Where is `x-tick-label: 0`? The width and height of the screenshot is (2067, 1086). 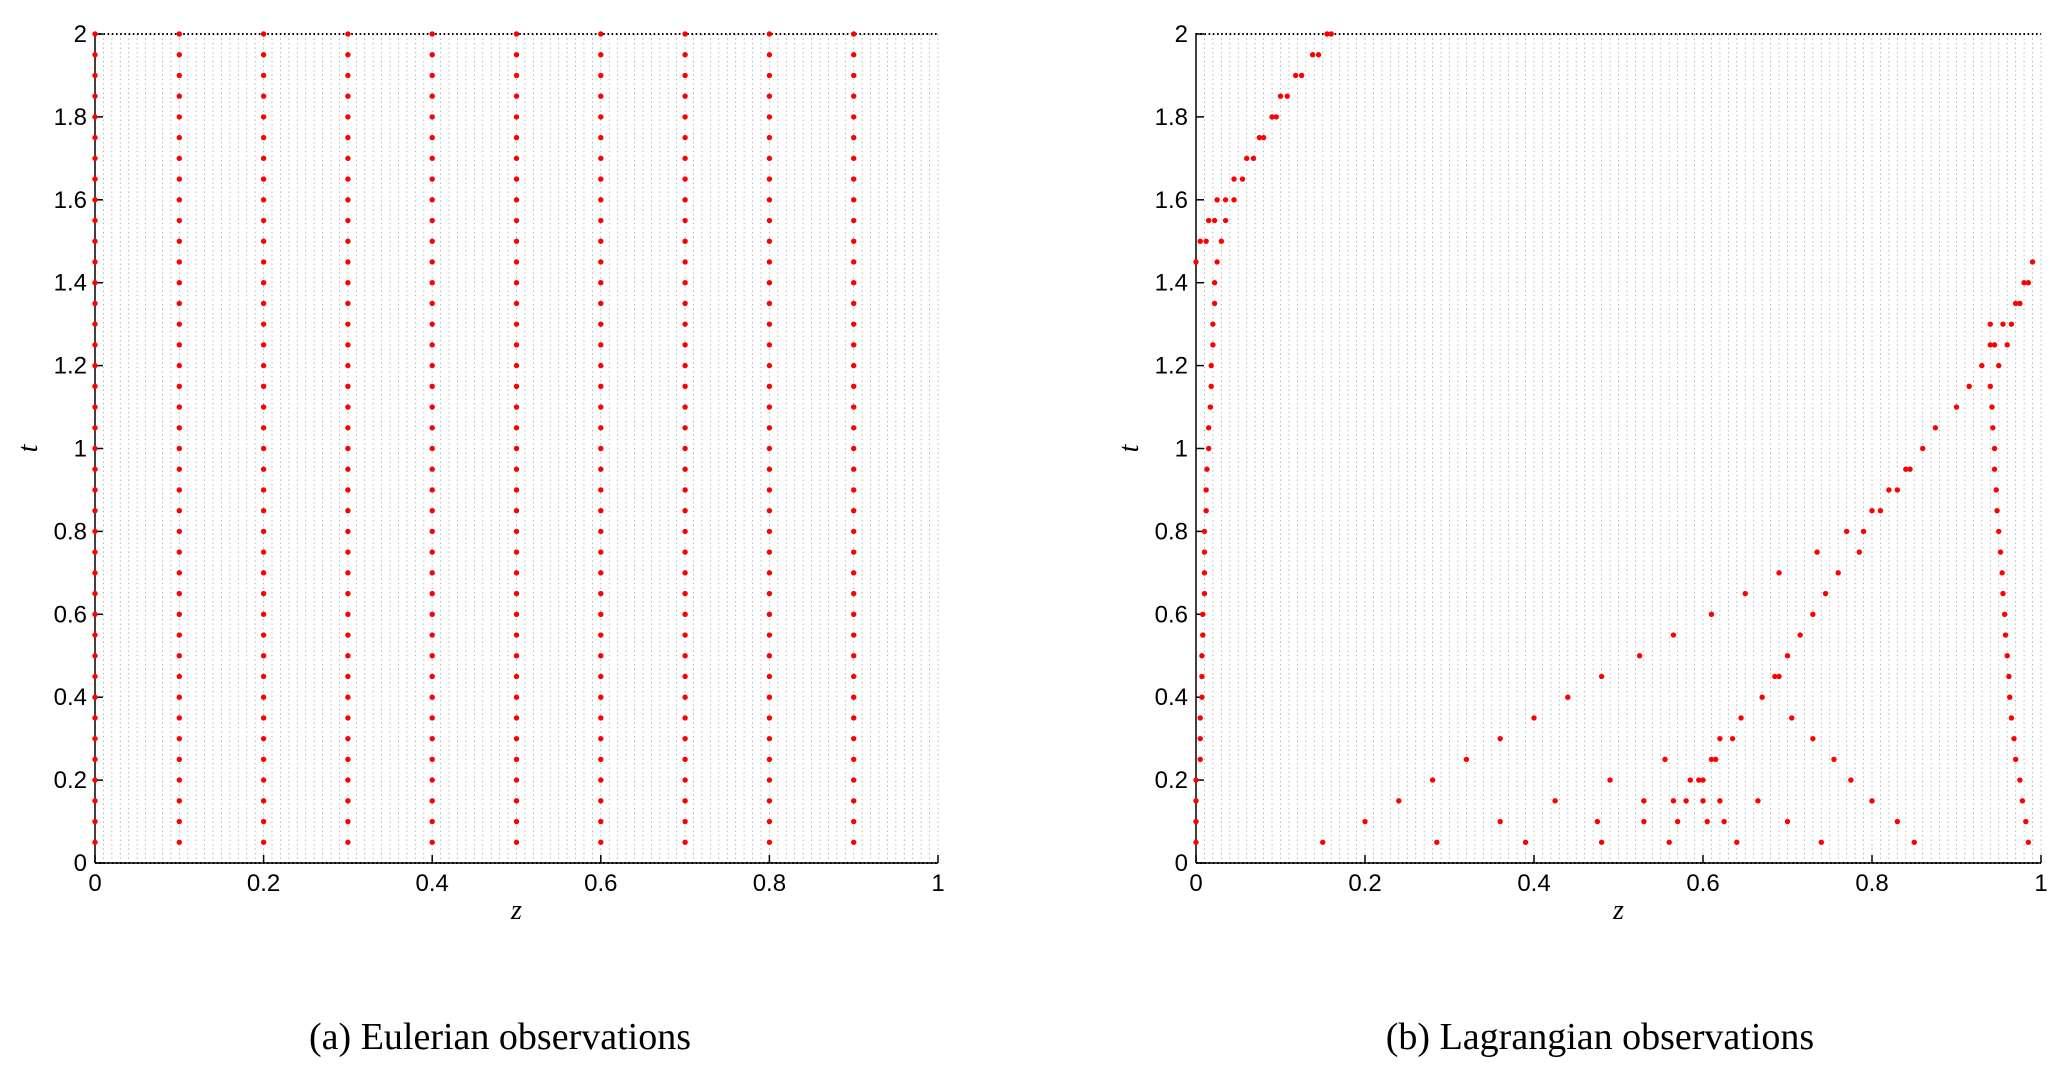 x-tick-label: 0 is located at coordinates (94, 883).